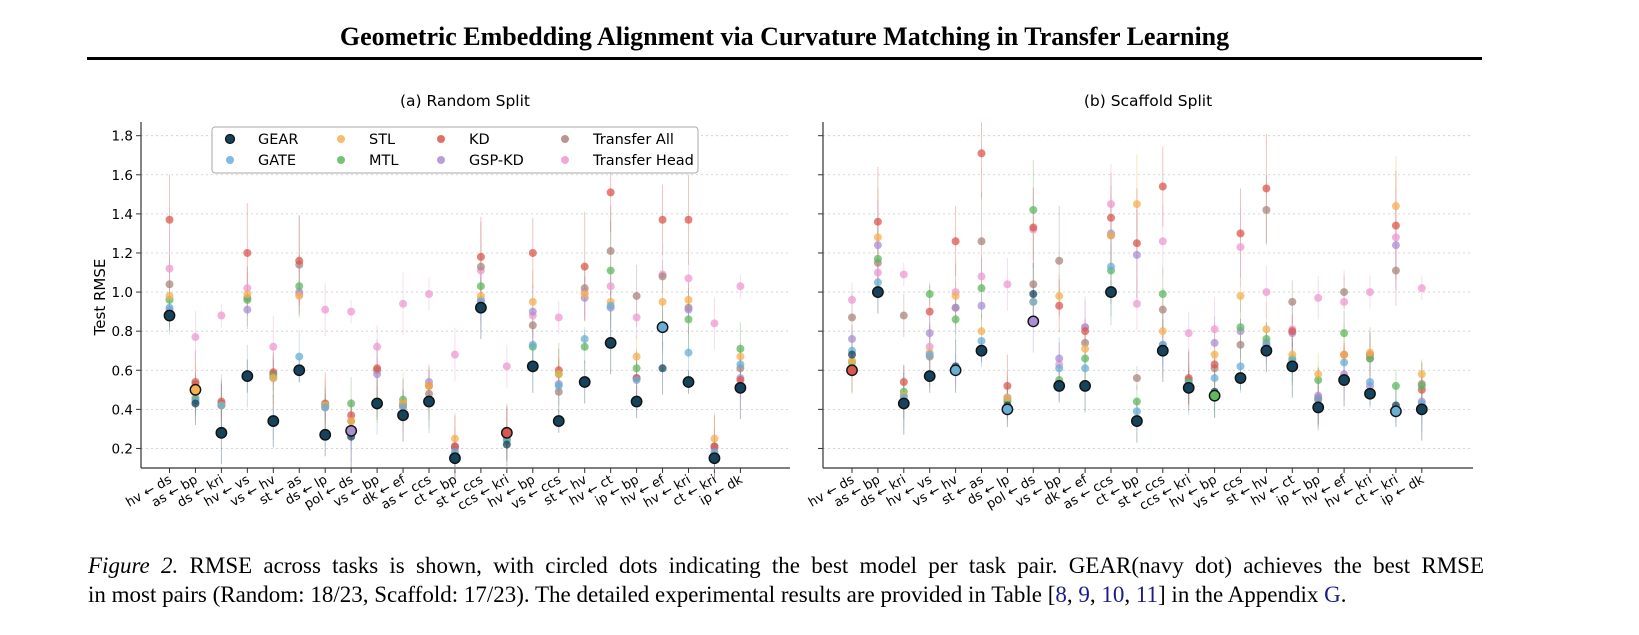 Image resolution: width=1639 pixels, height=635 pixels. What do you see at coordinates (1241, 594) in the screenshot?
I see `caption-text-2b: ] in the Appendix` at bounding box center [1241, 594].